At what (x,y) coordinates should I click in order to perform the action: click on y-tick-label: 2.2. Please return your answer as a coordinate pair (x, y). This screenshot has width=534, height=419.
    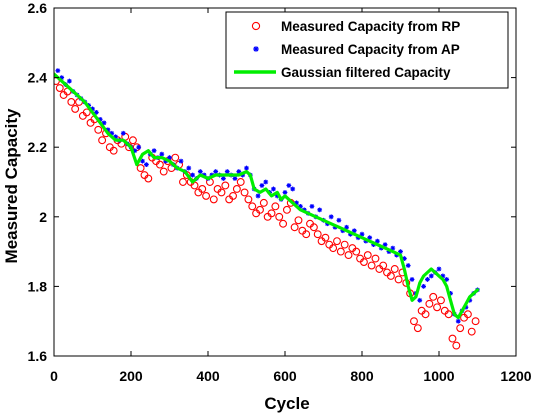
    Looking at the image, I should click on (38, 147).